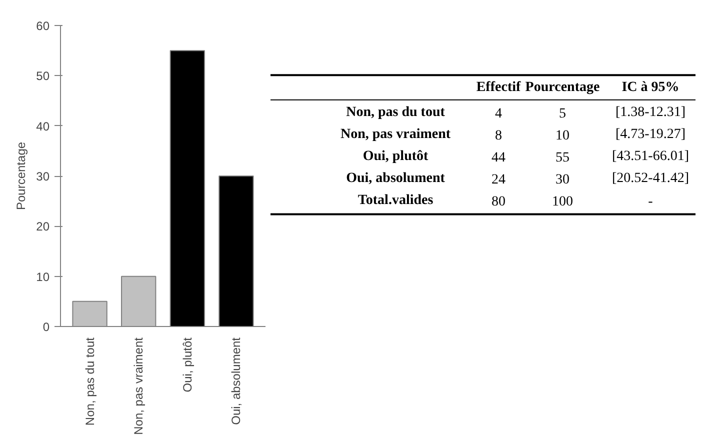 Image resolution: width=708 pixels, height=437 pixels. Describe the element at coordinates (395, 134) in the screenshot. I see `category-label: Non, pas vraiment` at that location.